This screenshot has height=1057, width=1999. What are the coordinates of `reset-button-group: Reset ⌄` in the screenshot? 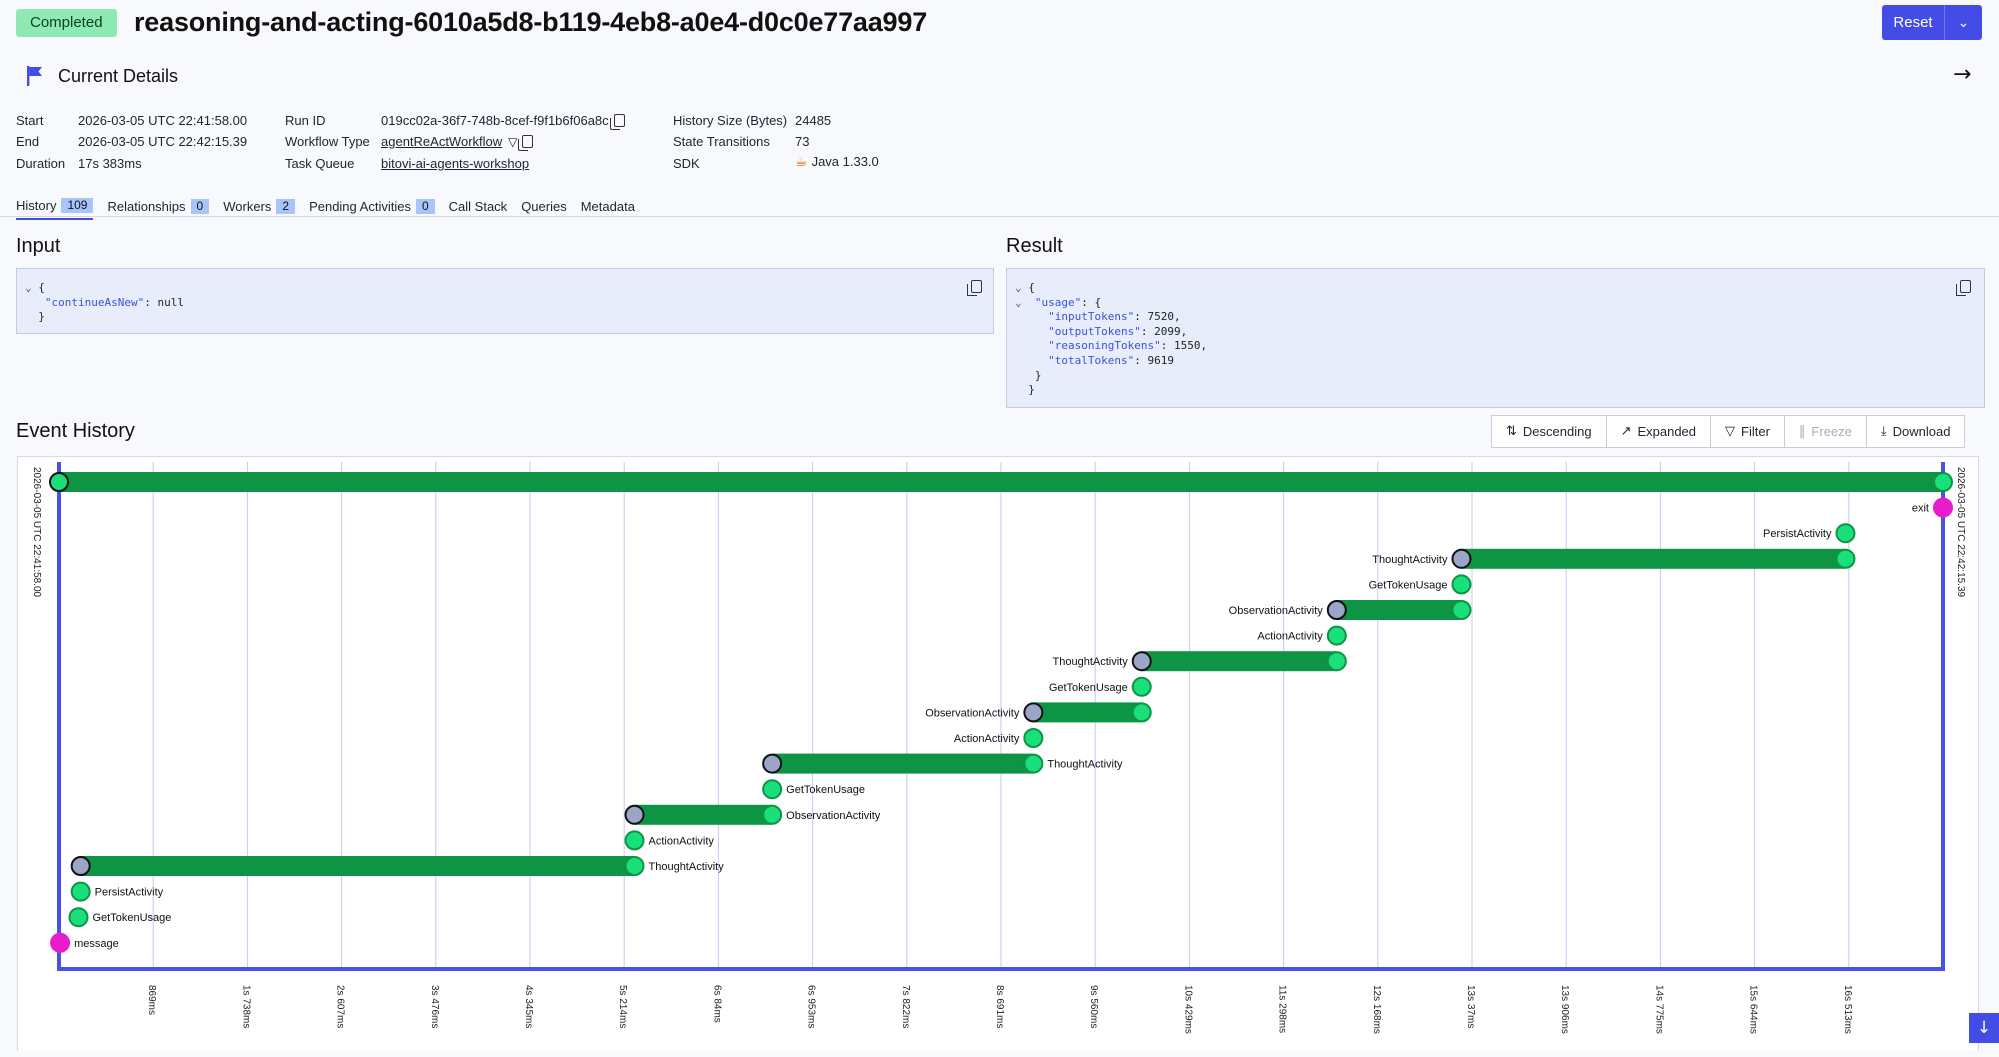 It's located at (1932, 22).